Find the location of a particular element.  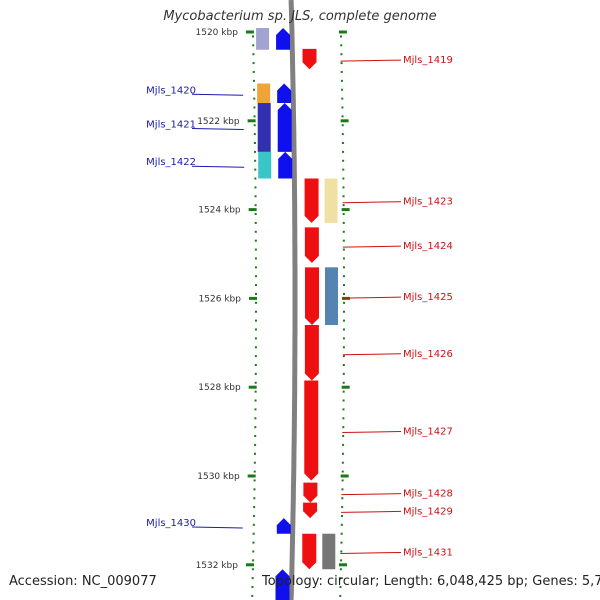

gene-label: Mjls_1423 is located at coordinates (428, 202).